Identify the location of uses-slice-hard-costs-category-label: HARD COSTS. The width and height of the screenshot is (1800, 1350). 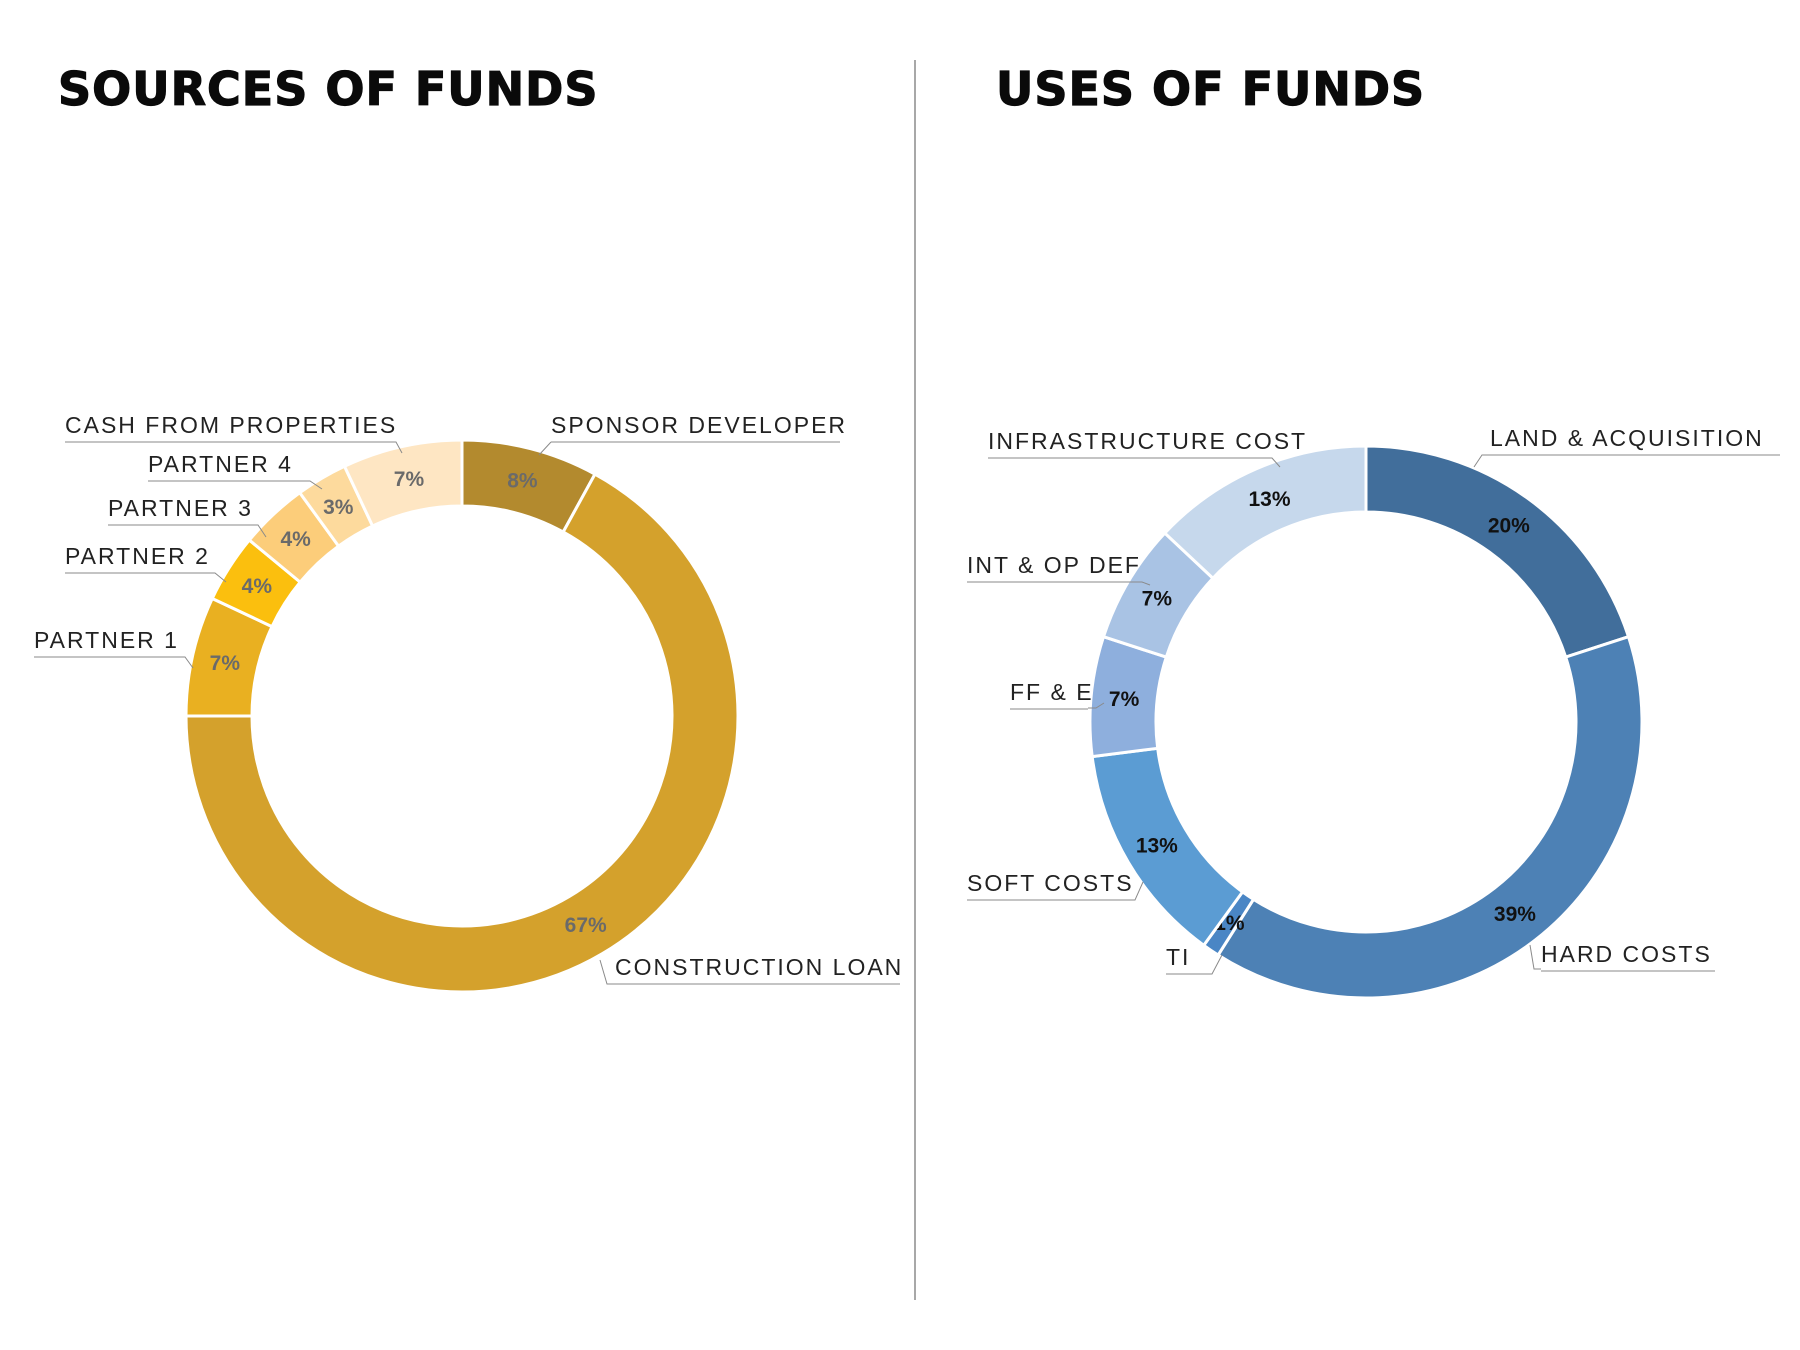
(1626, 954).